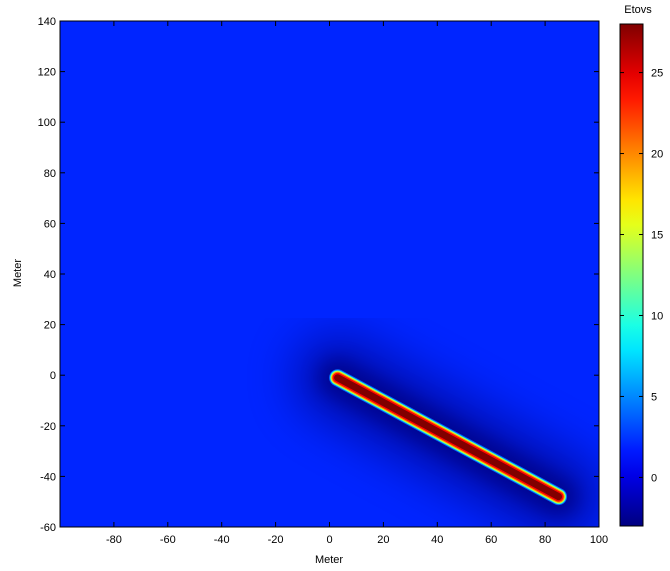 The image size is (670, 571). I want to click on y-tick-label: 20, so click(50, 326).